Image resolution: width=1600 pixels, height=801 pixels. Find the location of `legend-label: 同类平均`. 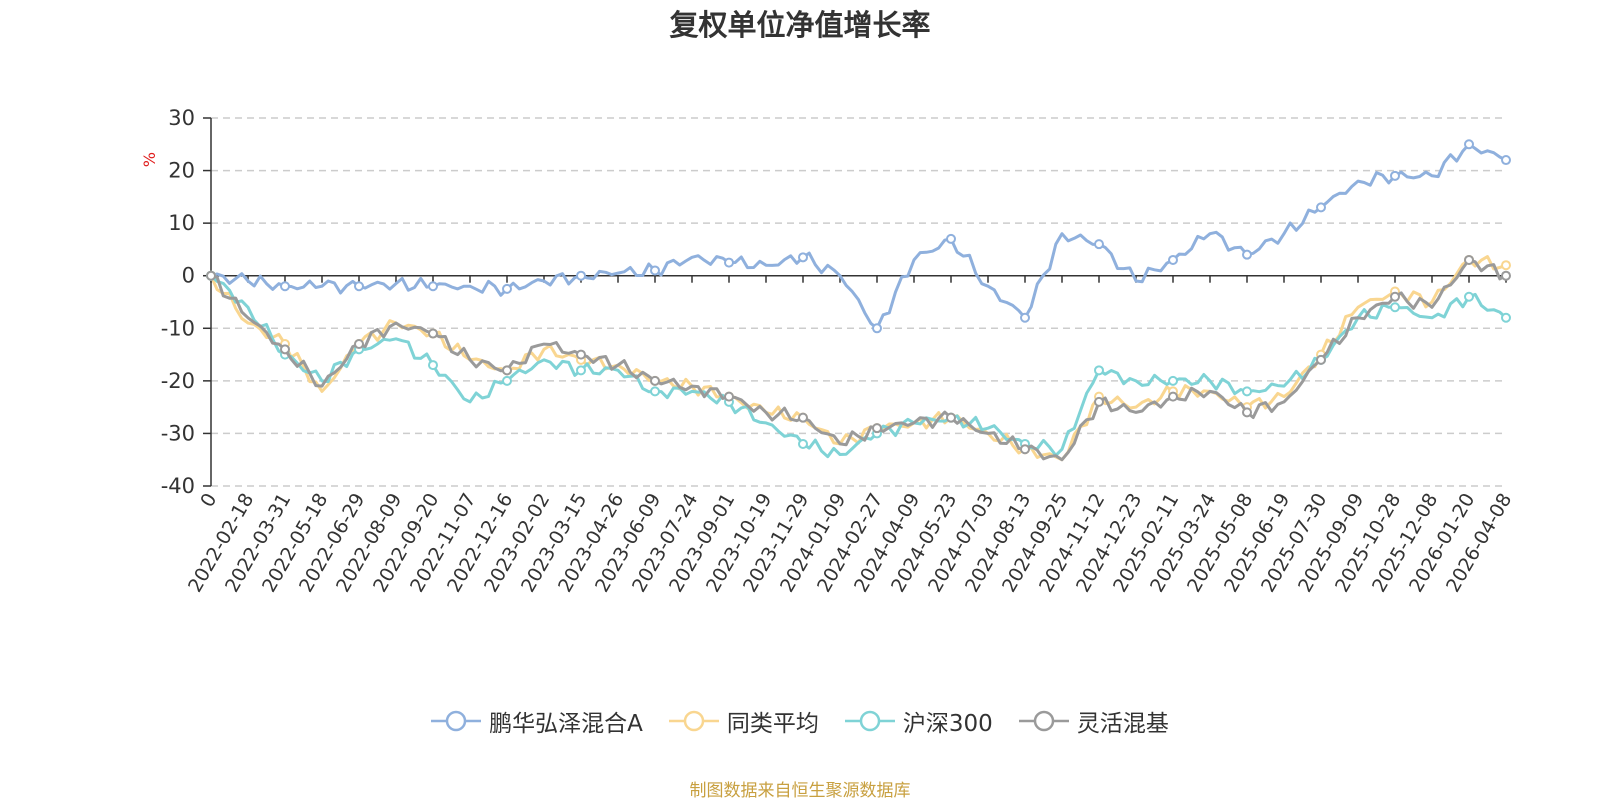

legend-label: 同类平均 is located at coordinates (772, 724).